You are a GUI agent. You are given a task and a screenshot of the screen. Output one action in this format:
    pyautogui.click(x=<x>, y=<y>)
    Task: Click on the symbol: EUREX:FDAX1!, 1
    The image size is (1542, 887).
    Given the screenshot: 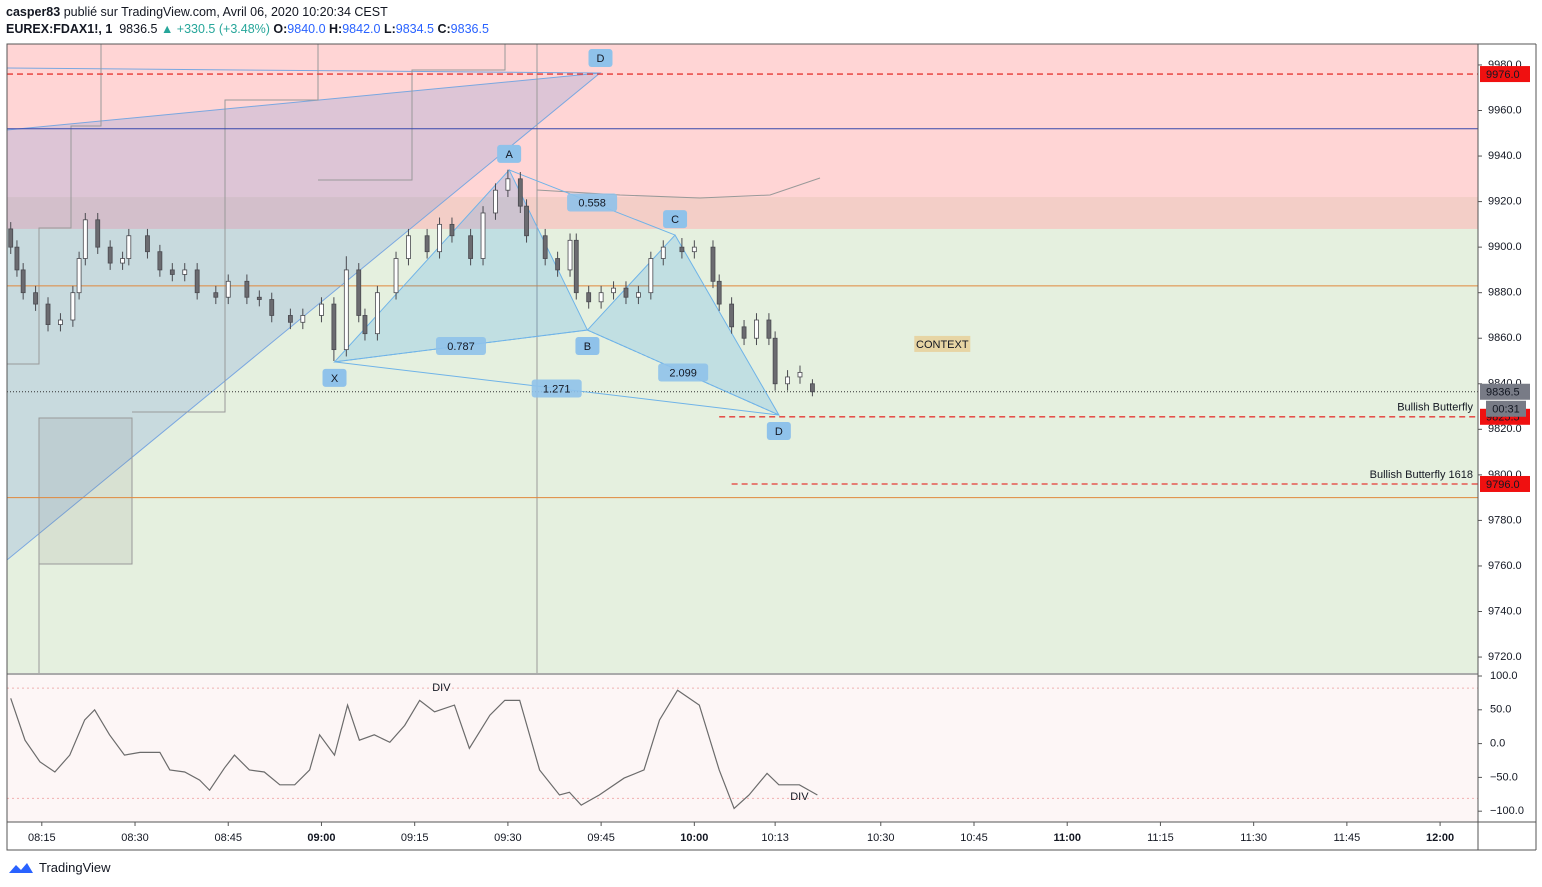 What is the action you would take?
    pyautogui.click(x=59, y=29)
    